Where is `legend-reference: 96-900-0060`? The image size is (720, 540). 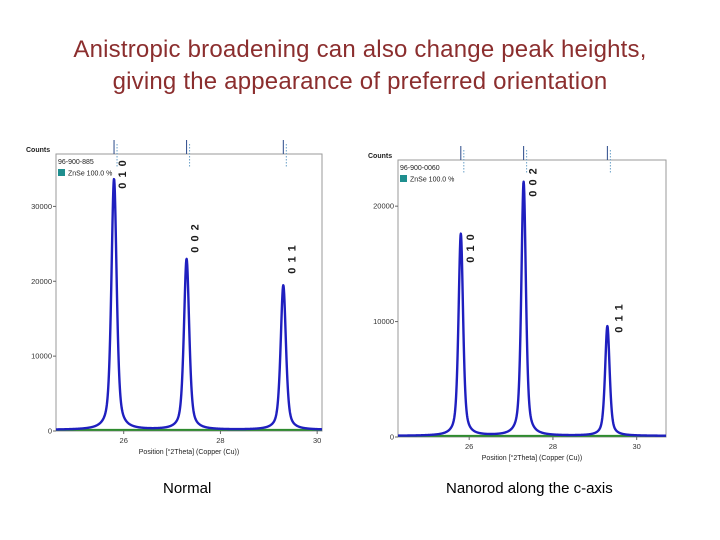 legend-reference: 96-900-0060 is located at coordinates (420, 168).